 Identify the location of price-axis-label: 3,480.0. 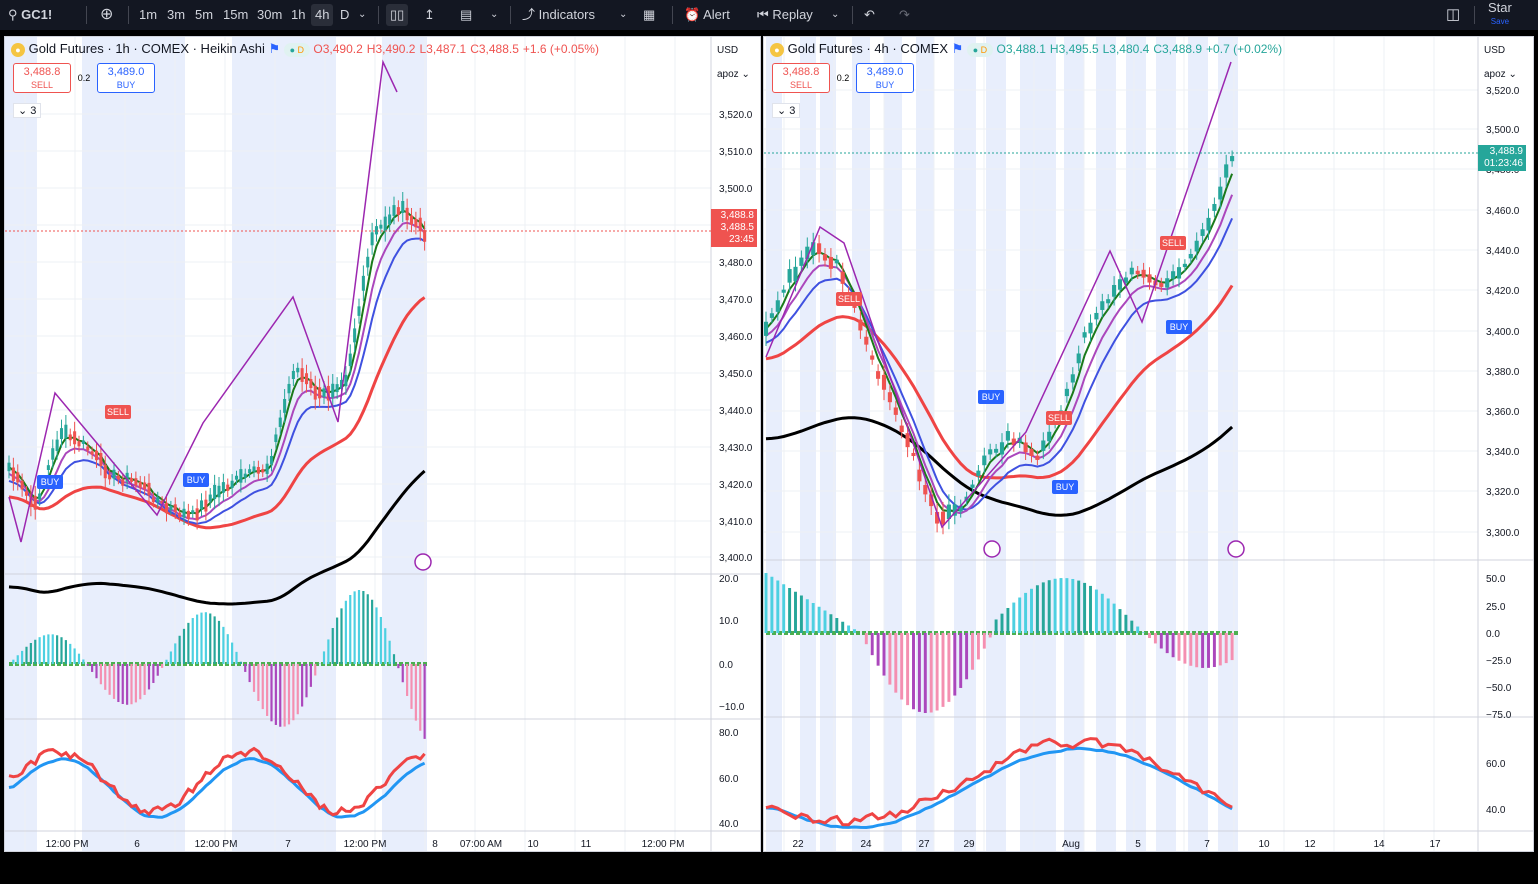
(736, 263).